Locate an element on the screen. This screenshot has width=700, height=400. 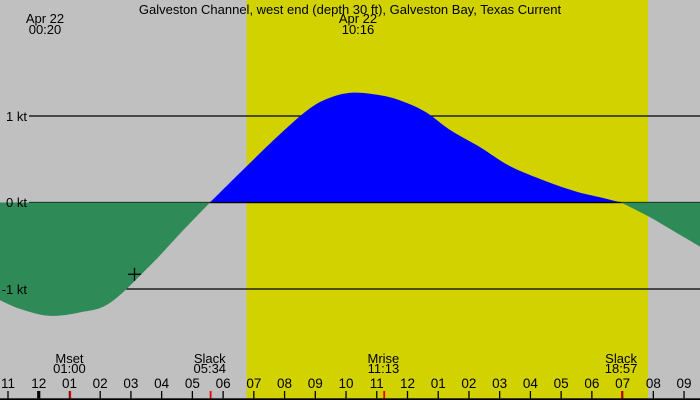
y-axis-label: 0 kt is located at coordinates (16, 202).